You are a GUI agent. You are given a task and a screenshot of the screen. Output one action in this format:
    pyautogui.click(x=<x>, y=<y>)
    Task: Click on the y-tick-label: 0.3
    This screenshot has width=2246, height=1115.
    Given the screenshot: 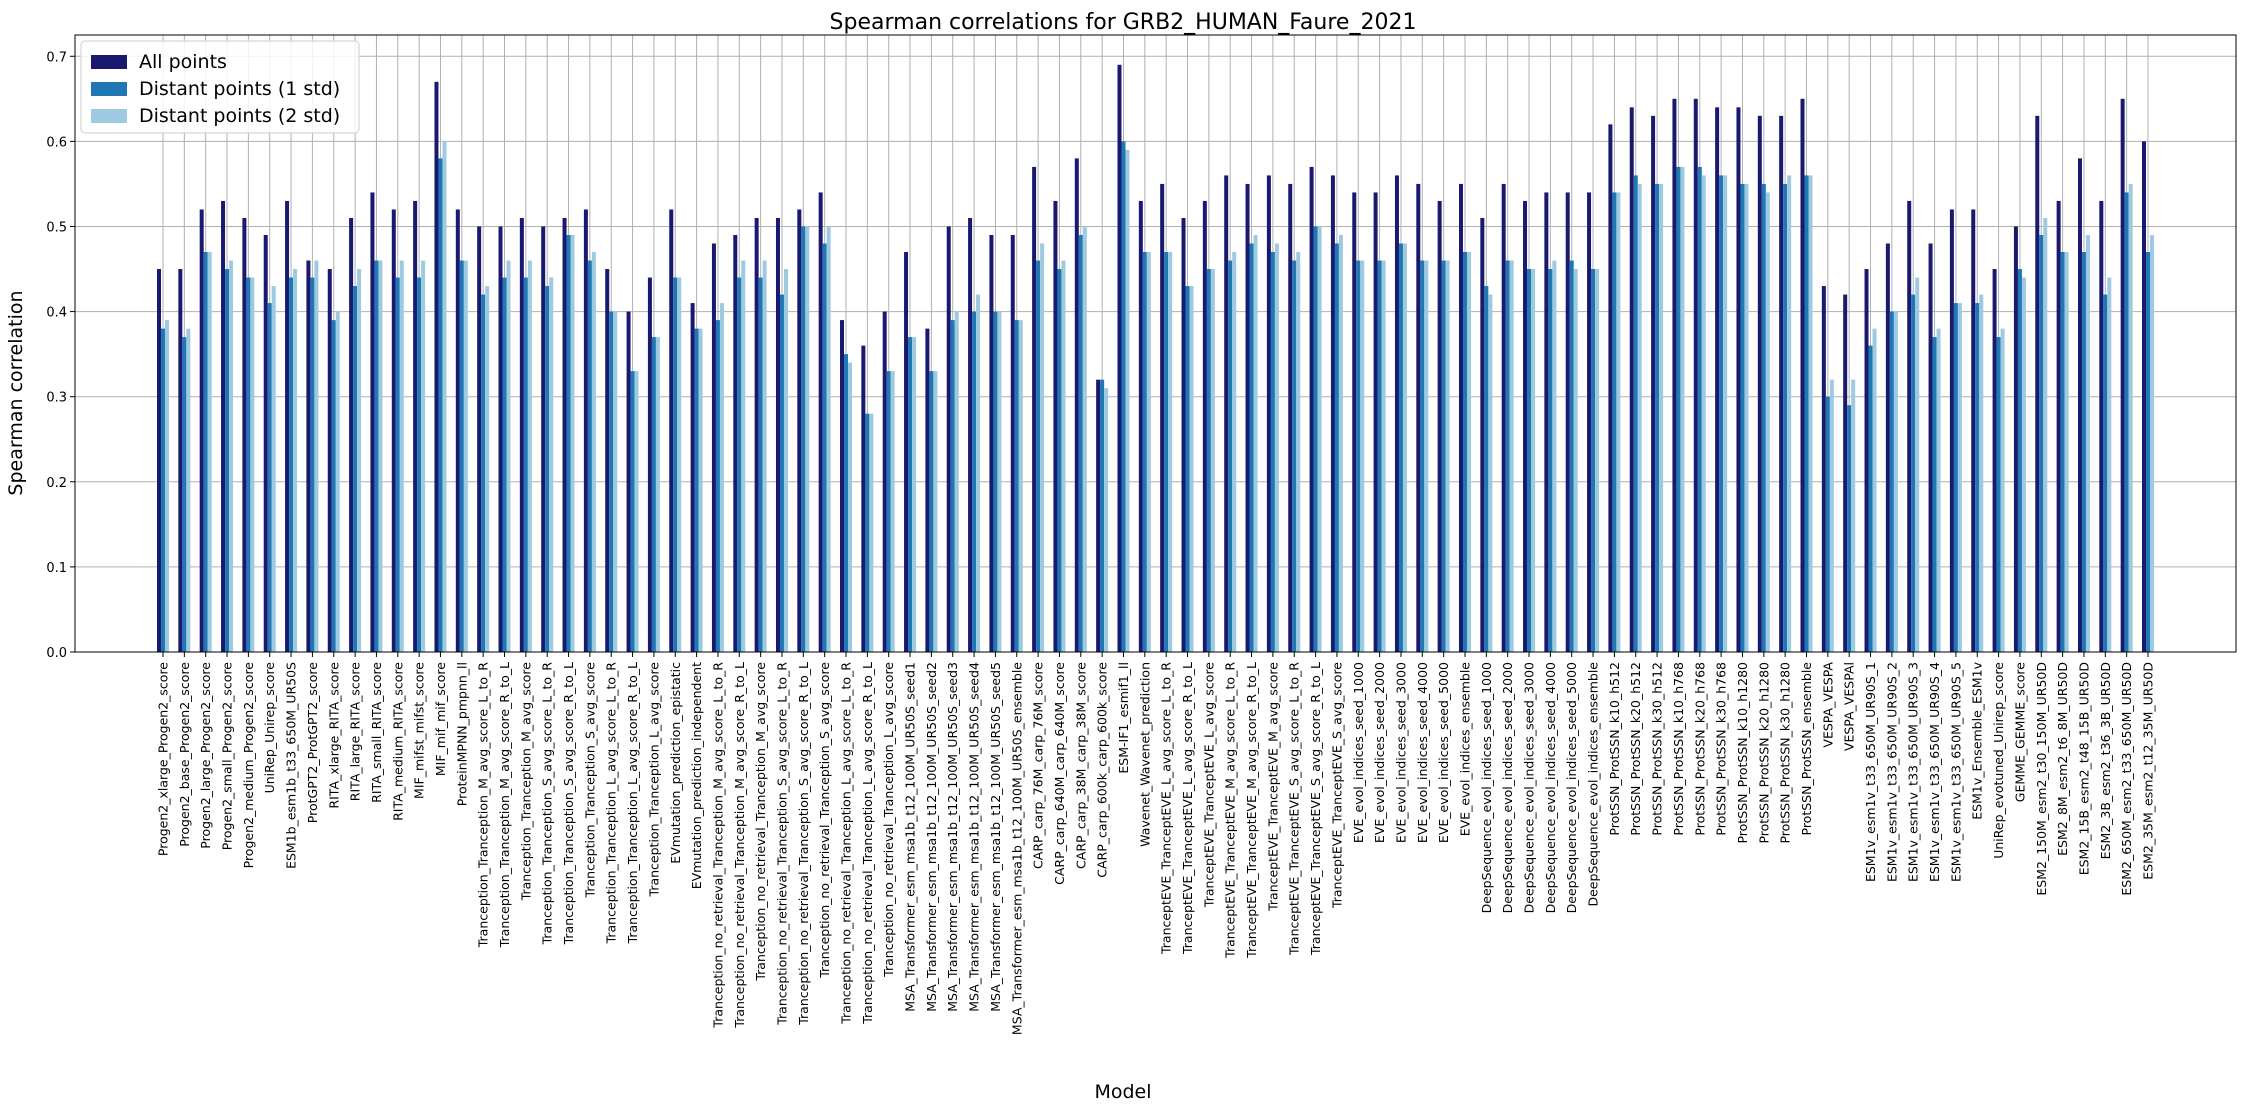 What is the action you would take?
    pyautogui.click(x=56, y=398)
    